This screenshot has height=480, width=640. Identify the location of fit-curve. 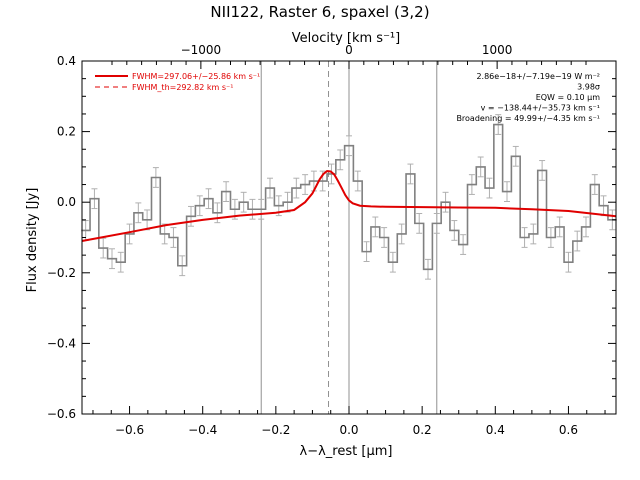
(349, 206).